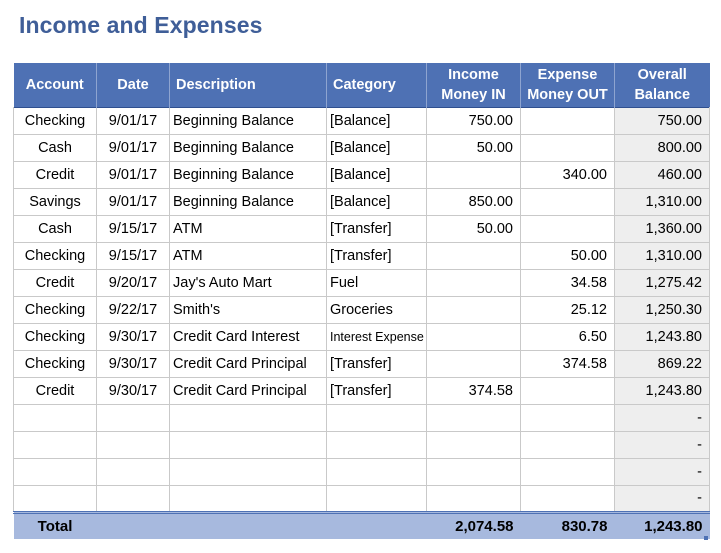 The image size is (721, 553). Describe the element at coordinates (662, 175) in the screenshot. I see `balance-cell: 460.00` at that location.